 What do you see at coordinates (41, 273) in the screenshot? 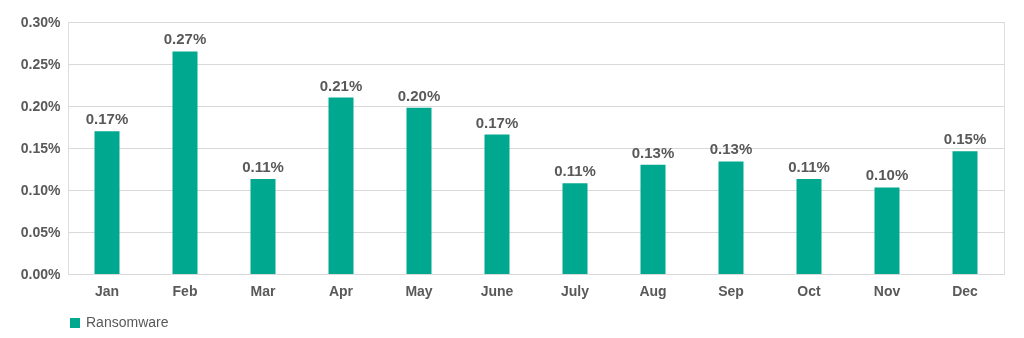
I see `y-tick-label: 0.00%` at bounding box center [41, 273].